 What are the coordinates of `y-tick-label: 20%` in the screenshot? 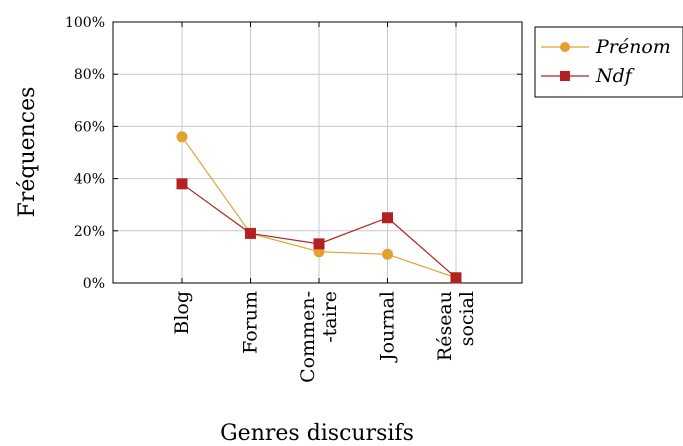 It's located at (89, 232).